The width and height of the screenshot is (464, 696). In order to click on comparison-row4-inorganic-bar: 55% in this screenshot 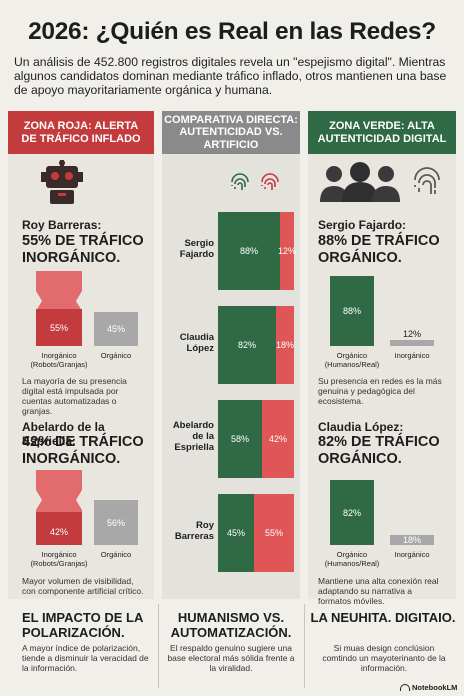, I will do `click(274, 533)`.